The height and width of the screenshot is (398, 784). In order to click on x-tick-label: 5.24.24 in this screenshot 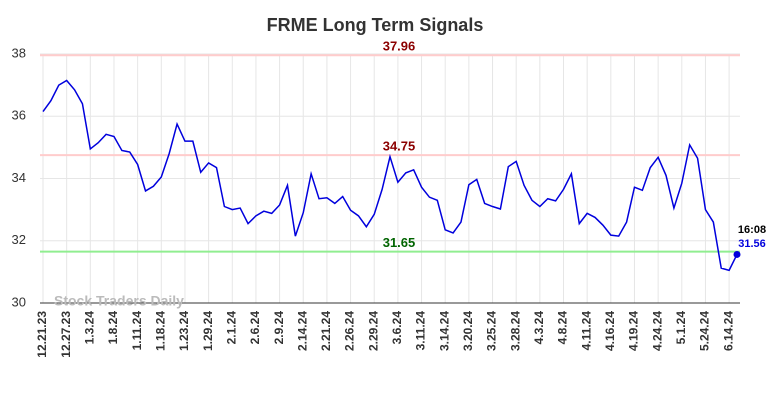, I will do `click(705, 331)`.